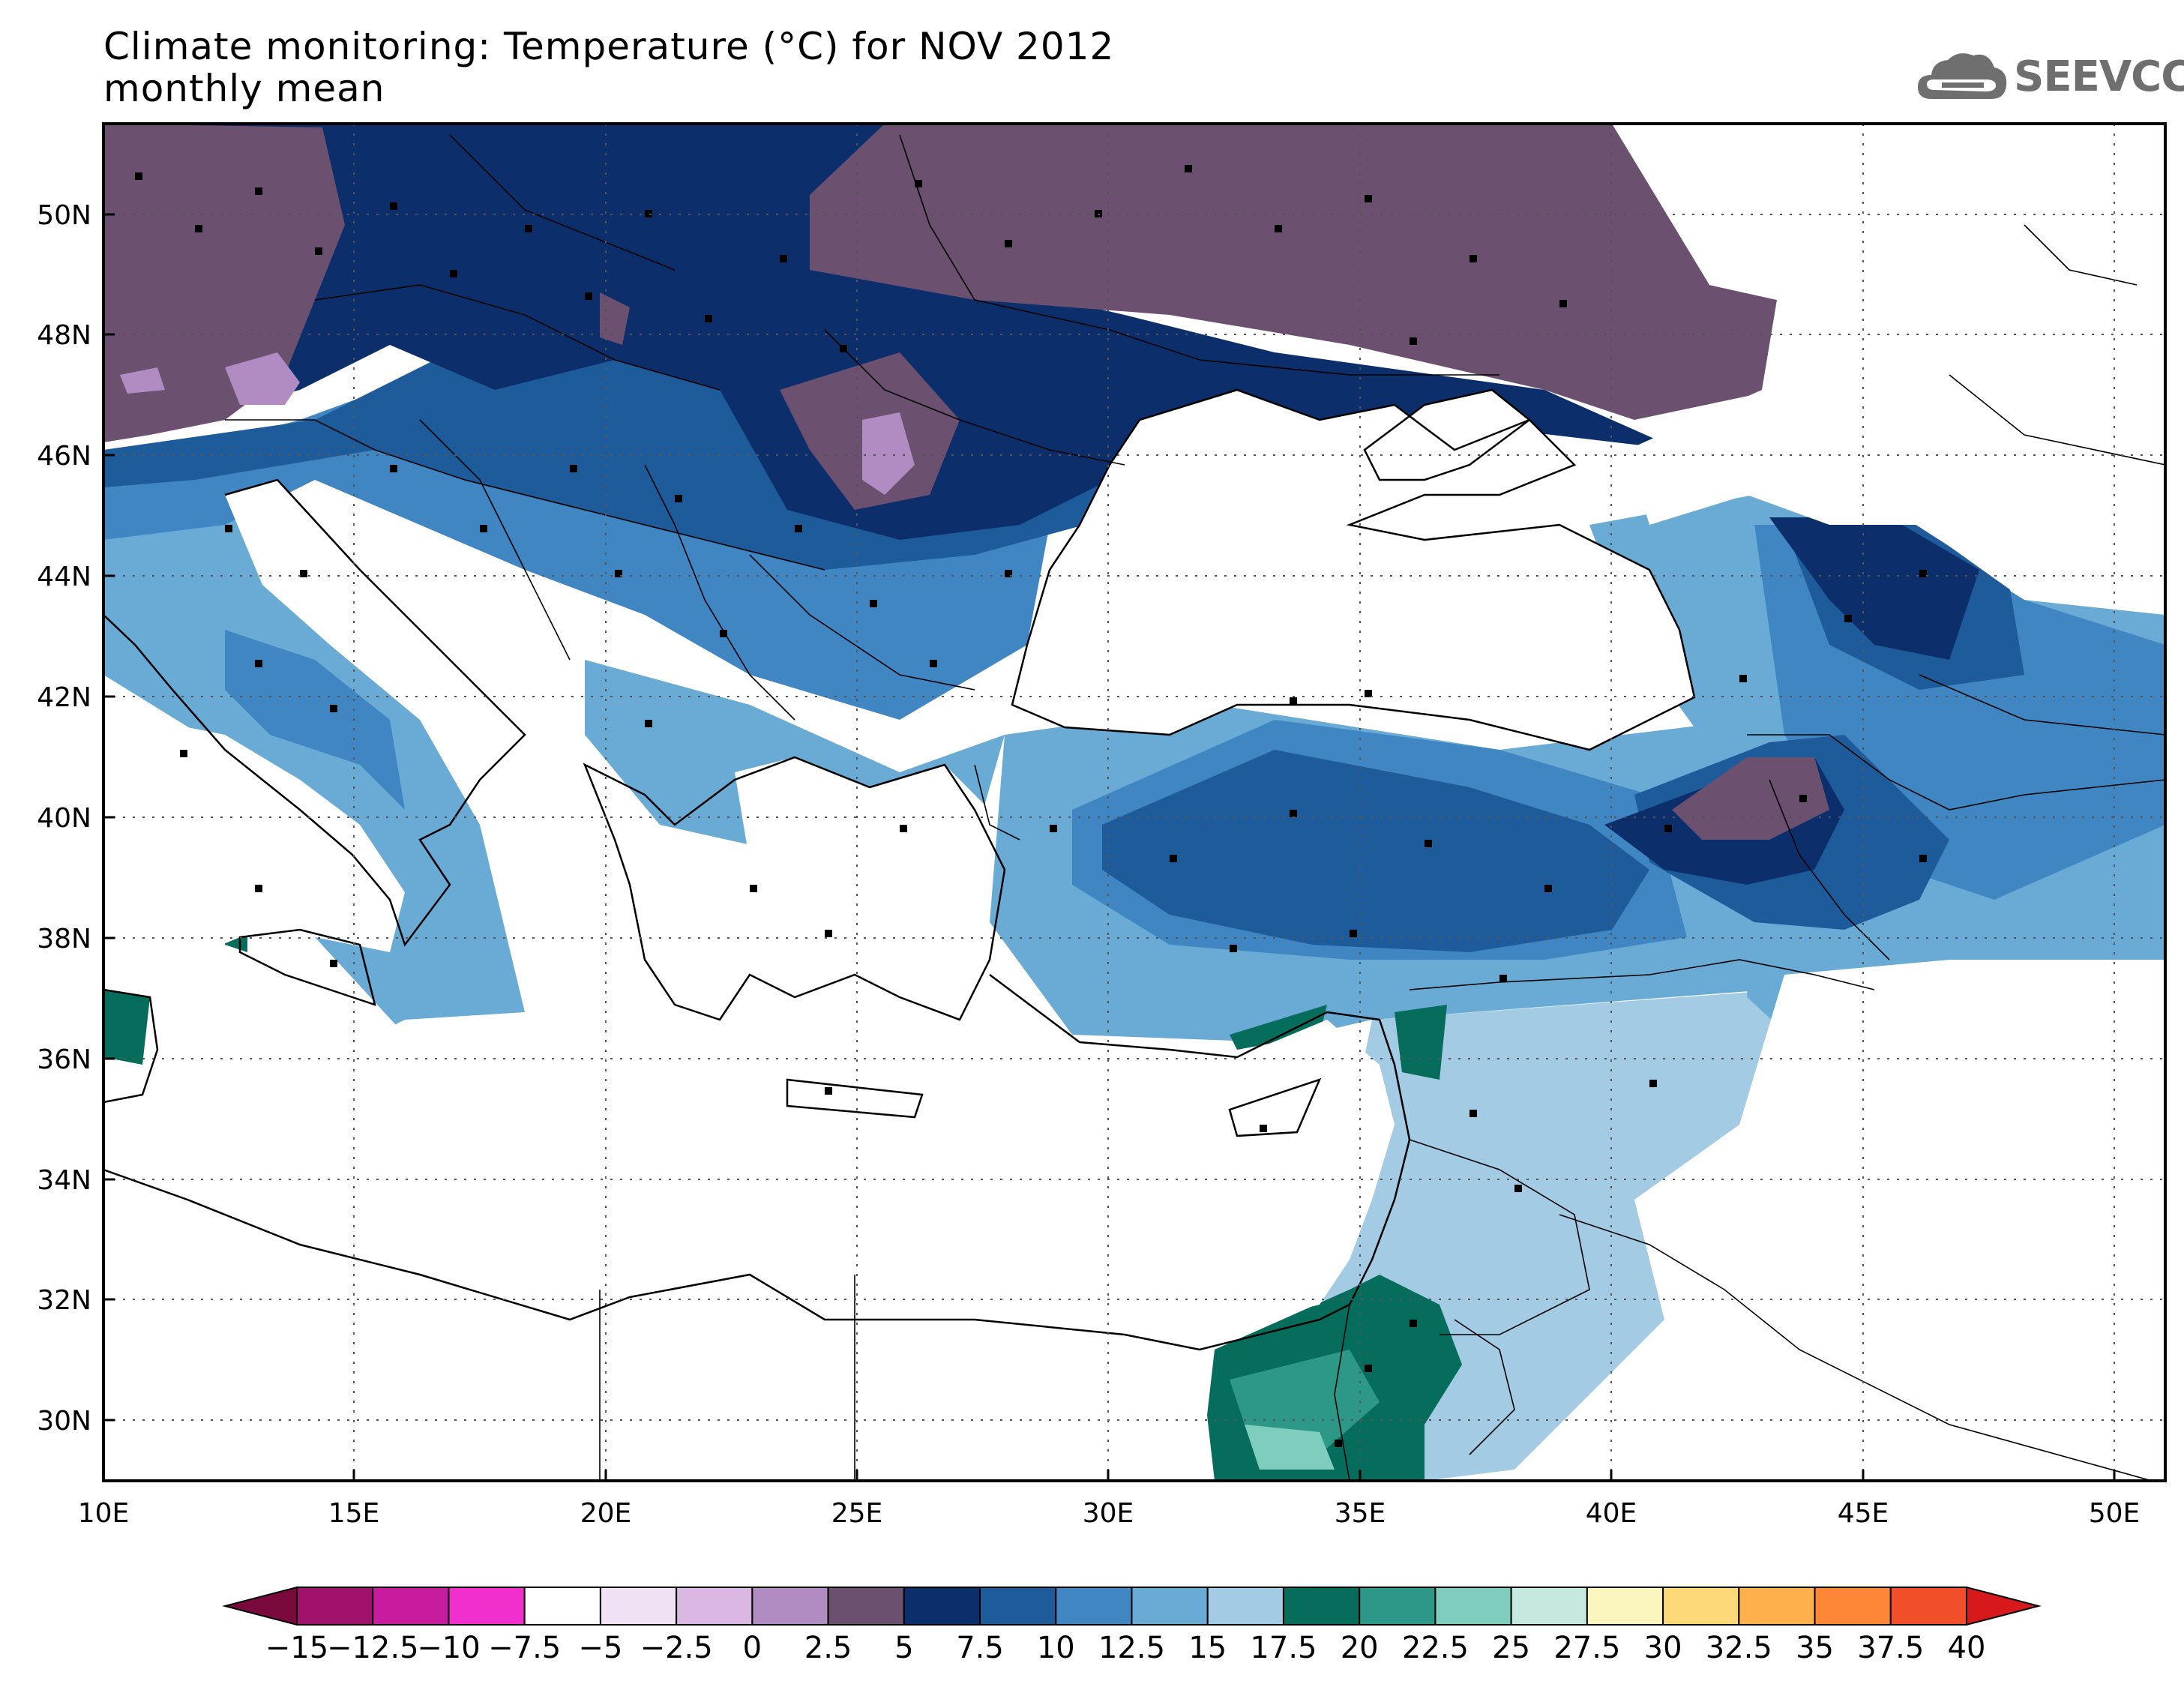 The width and height of the screenshot is (2184, 1687). What do you see at coordinates (1435, 1648) in the screenshot?
I see `colorbar-label: 22.5` at bounding box center [1435, 1648].